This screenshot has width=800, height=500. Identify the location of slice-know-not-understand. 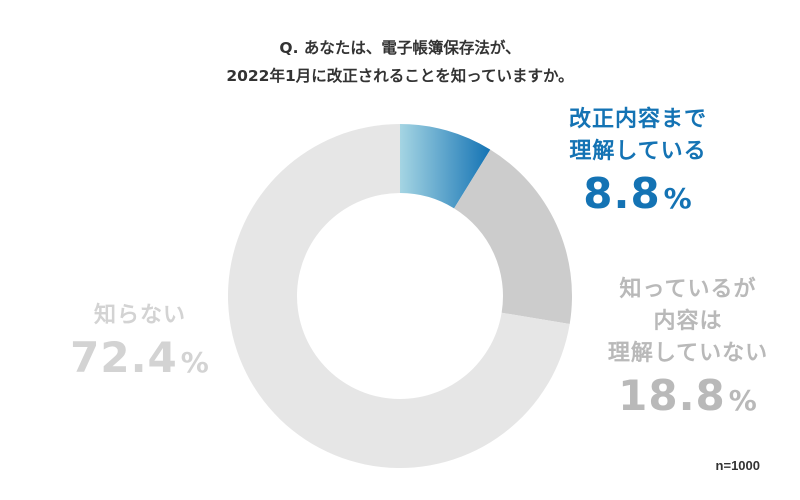
(513, 236).